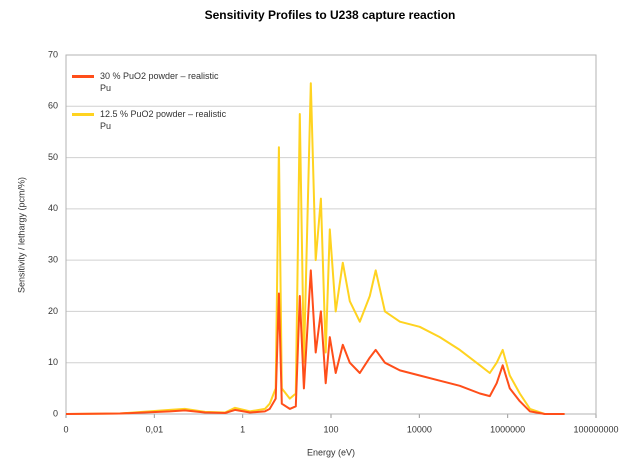  Describe the element at coordinates (53, 54) in the screenshot. I see `y-tick-label: 70` at that location.